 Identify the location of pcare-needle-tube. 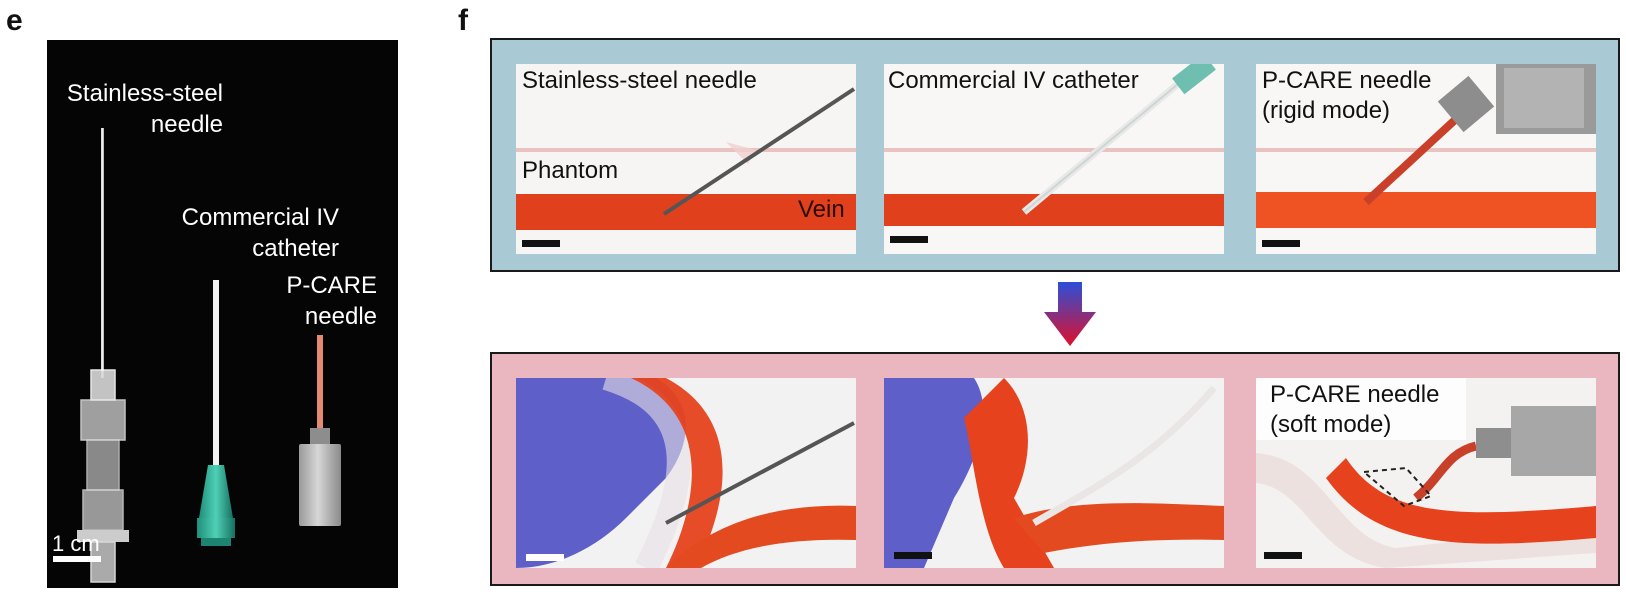
(320, 381).